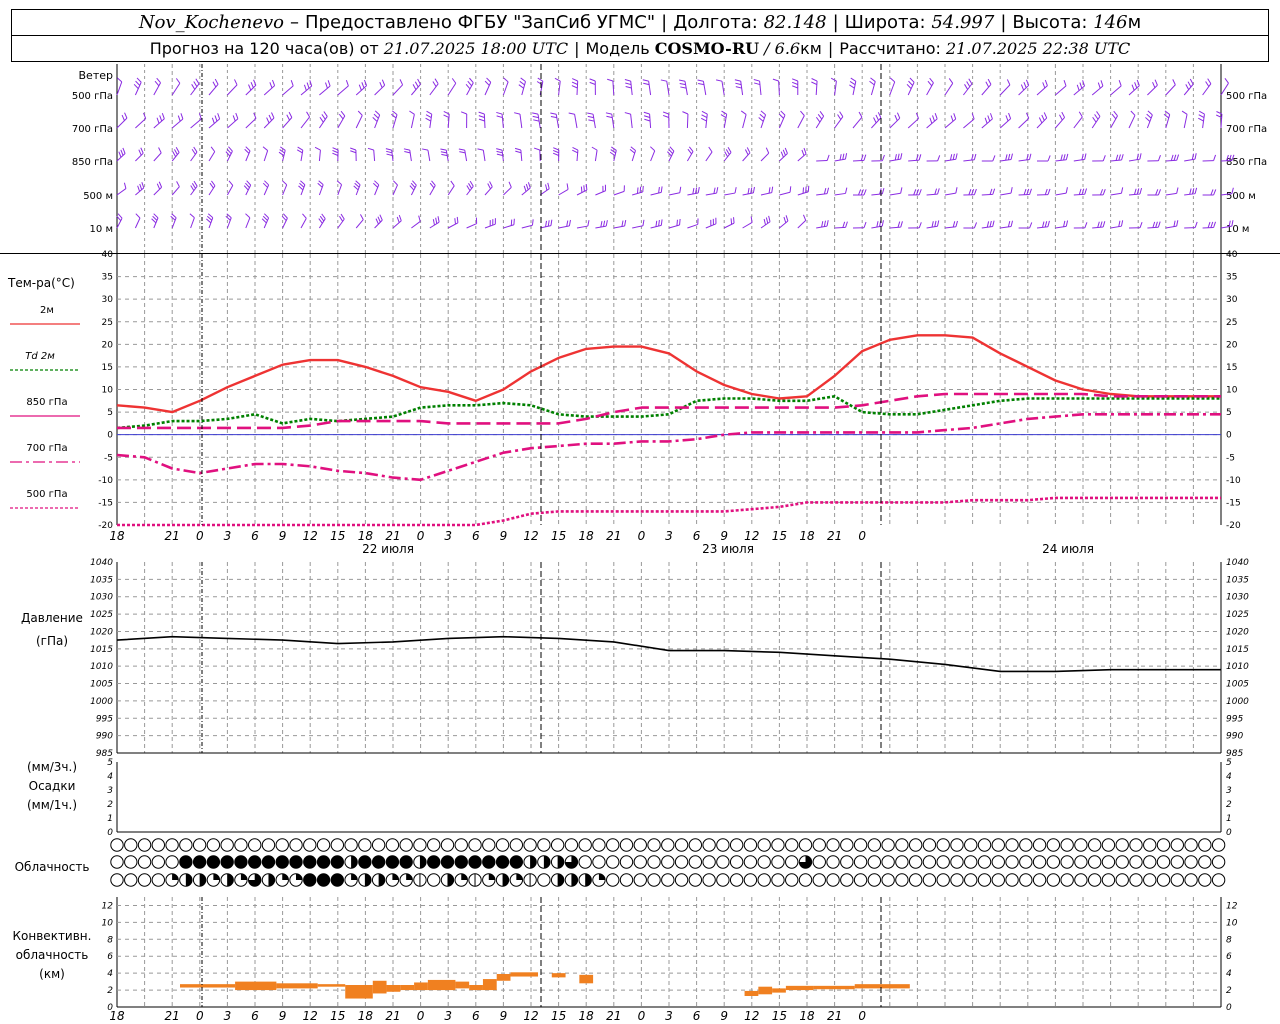 The width and height of the screenshot is (1280, 1024). What do you see at coordinates (108, 255) in the screenshot?
I see `temp-tick-left: 40` at bounding box center [108, 255].